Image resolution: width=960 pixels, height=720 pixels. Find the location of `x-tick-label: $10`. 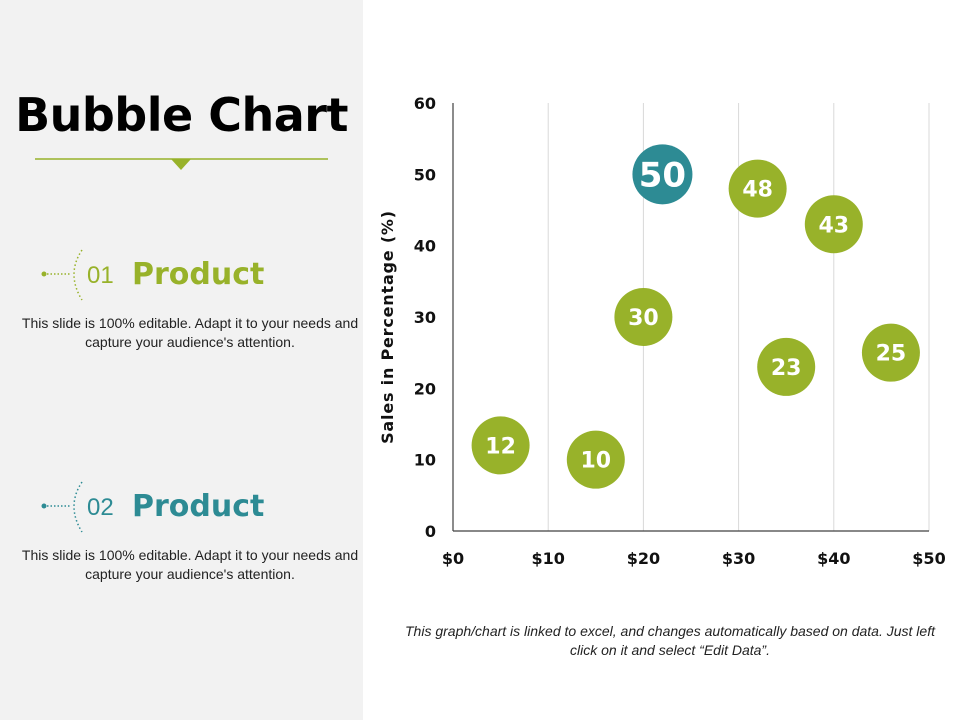

x-tick-label: $10 is located at coordinates (547, 558).